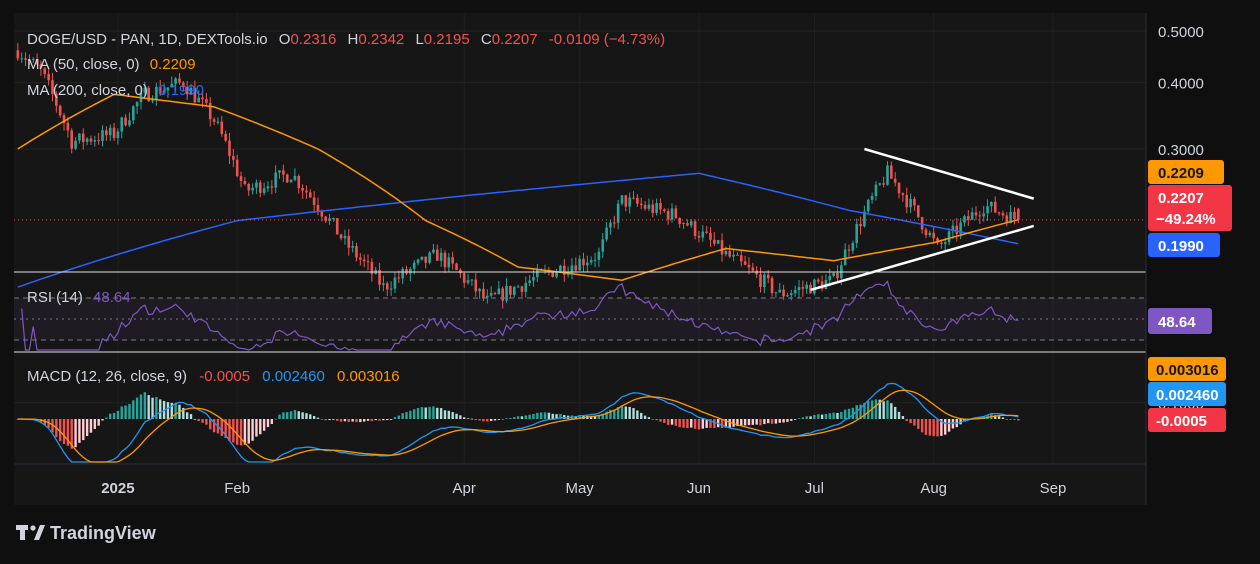 Image resolution: width=1260 pixels, height=564 pixels. Describe the element at coordinates (111, 64) in the screenshot. I see `ma50-legend: MA (50, close, 0) 0.2209` at that location.